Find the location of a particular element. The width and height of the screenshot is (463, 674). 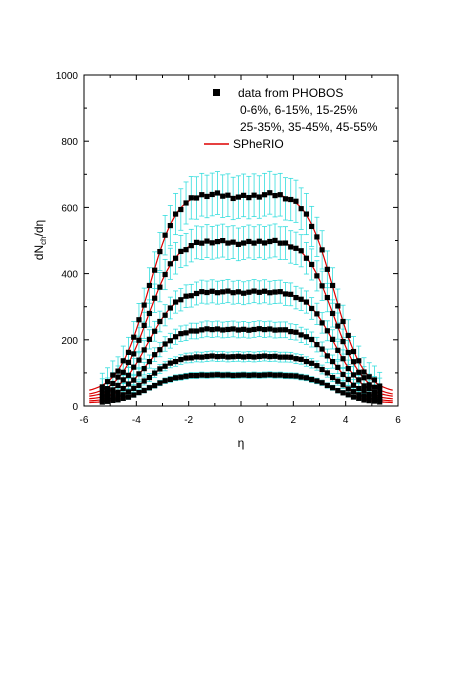

y-axis-label-sub: ch is located at coordinates (43, 240).